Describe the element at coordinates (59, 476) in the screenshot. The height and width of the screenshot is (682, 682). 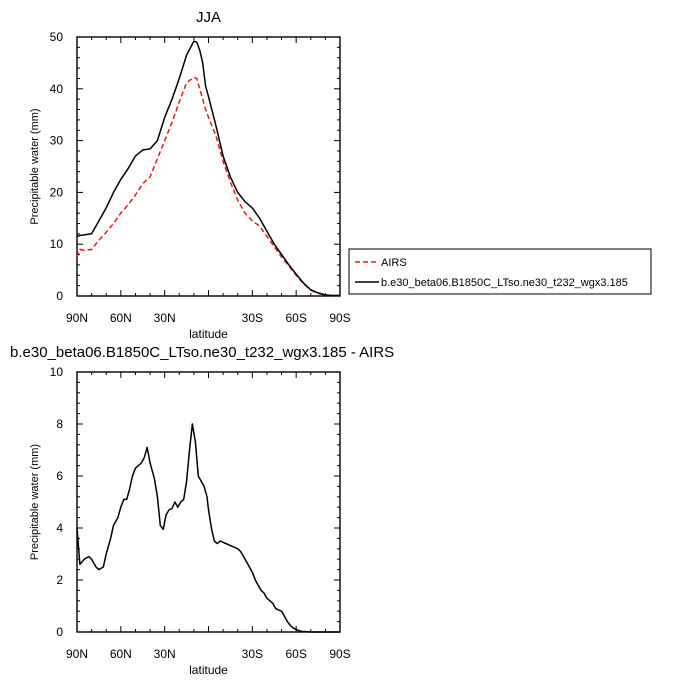
I see `y-tick-label: 6` at that location.